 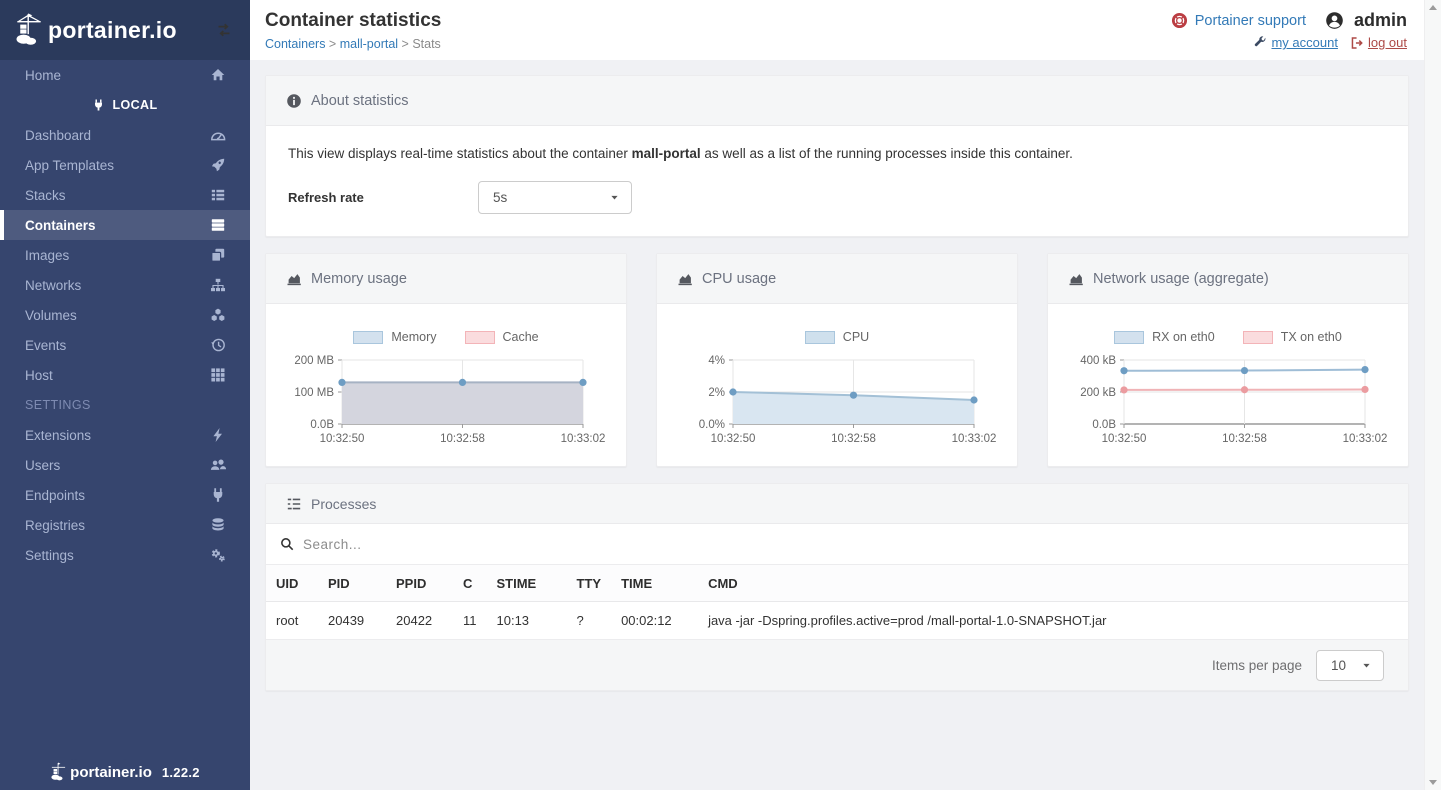 What do you see at coordinates (218, 555) in the screenshot?
I see `cogs-icon` at bounding box center [218, 555].